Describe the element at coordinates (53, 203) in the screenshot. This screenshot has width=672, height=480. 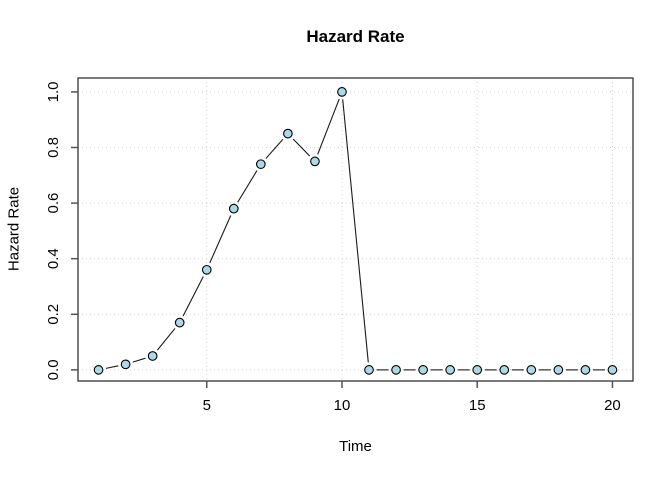
I see `y-tick-label: 0.6` at that location.